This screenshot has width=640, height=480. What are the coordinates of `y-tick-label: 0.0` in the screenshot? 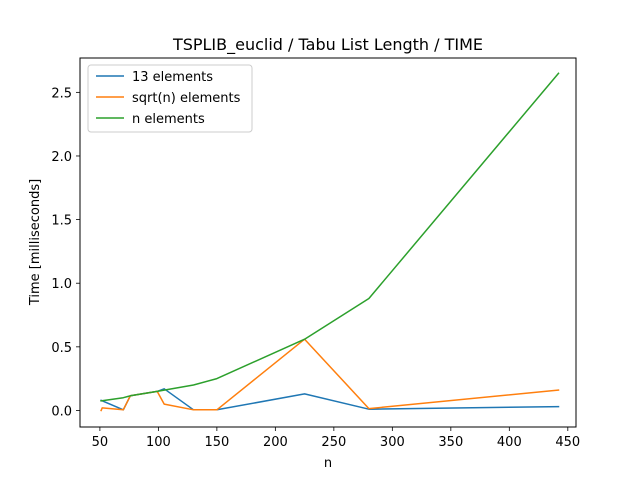 It's located at (61, 411).